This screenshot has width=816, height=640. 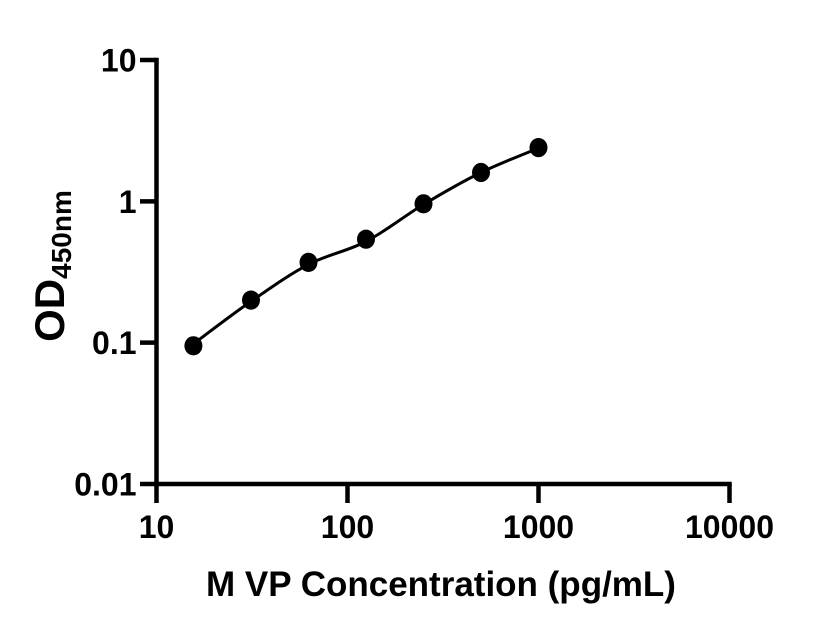 What do you see at coordinates (119, 61) in the screenshot?
I see `y-tick-label: 10` at bounding box center [119, 61].